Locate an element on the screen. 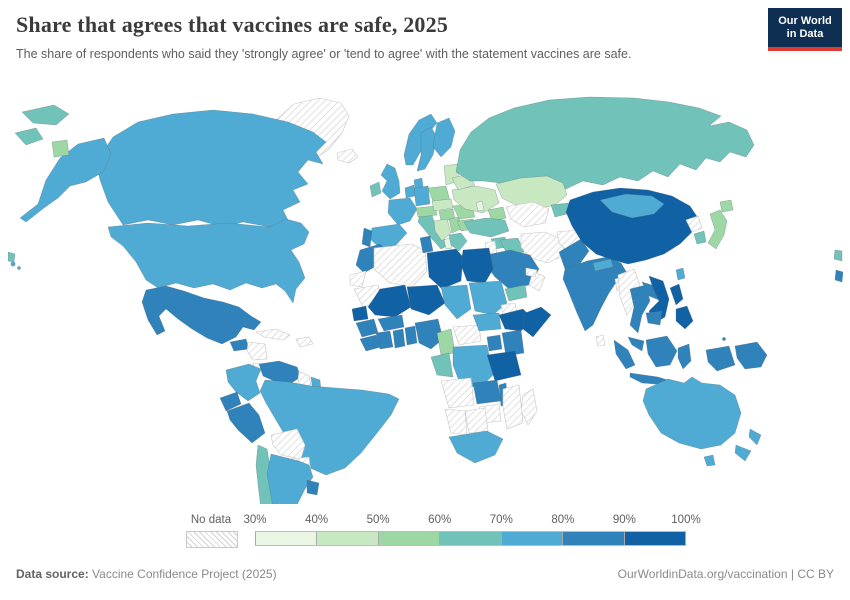 This screenshot has height=600, width=850. country-ivory-coast is located at coordinates (384, 340).